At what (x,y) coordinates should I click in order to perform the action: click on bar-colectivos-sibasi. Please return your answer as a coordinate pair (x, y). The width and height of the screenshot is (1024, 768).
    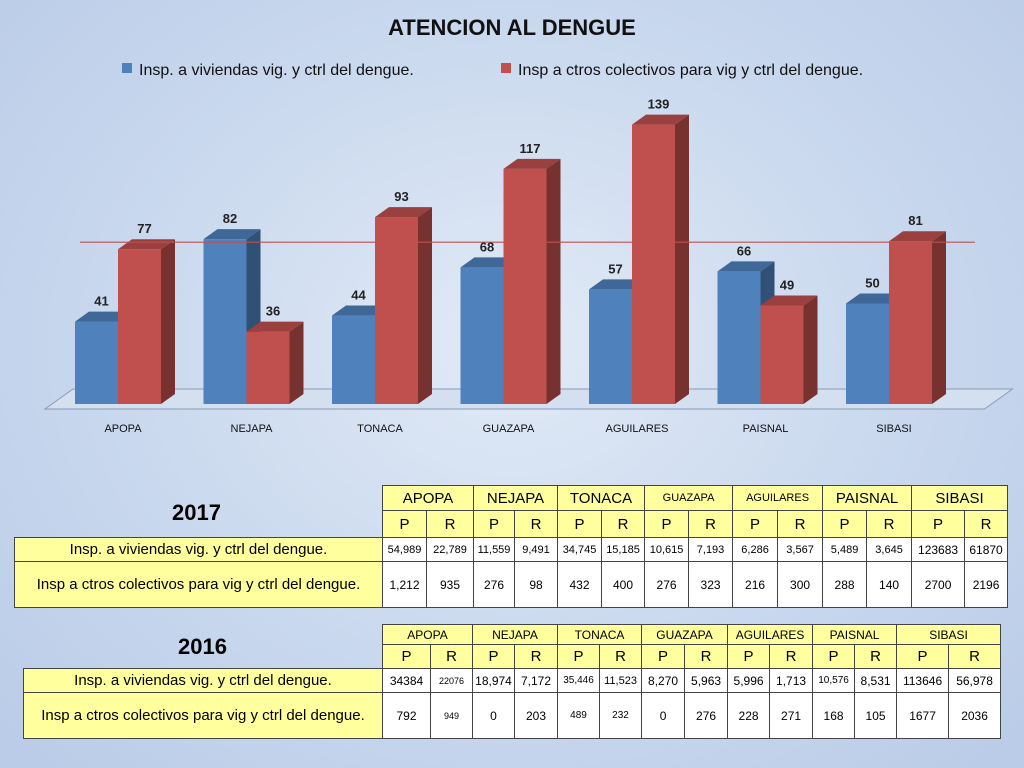
    Looking at the image, I should click on (917, 317).